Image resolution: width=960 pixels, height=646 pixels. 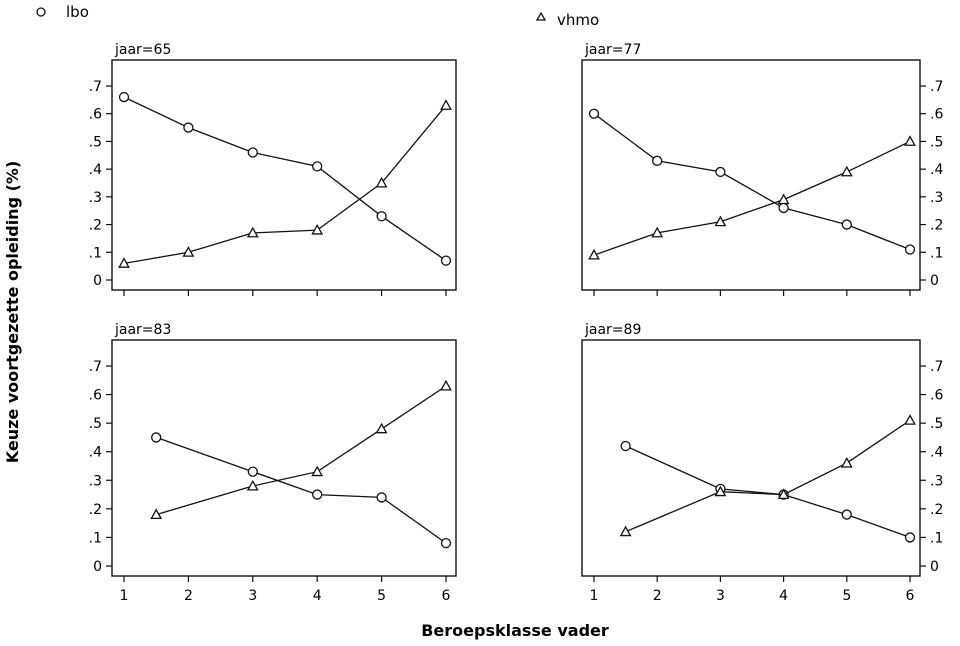 I want to click on panel-title: jaar=89, so click(x=612, y=330).